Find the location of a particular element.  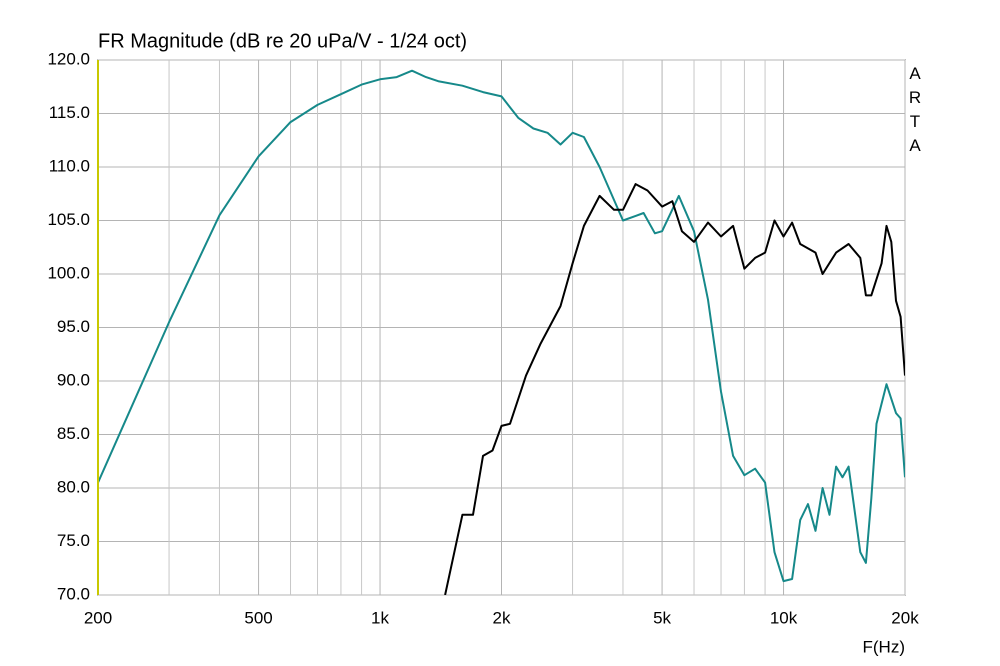

y-tick-label: 115.0 is located at coordinates (69, 112).